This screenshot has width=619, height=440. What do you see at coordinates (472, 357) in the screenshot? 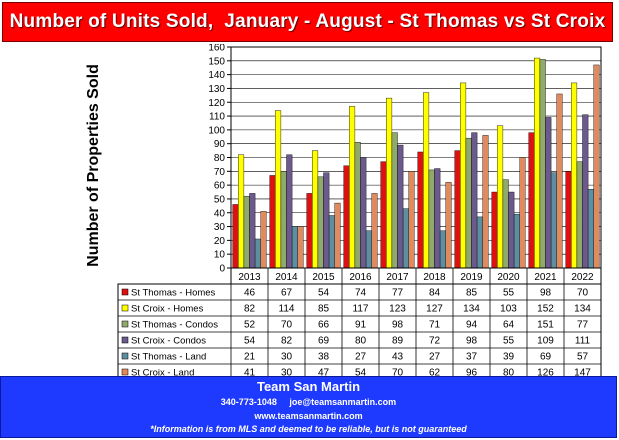
I see `data-label: 37` at bounding box center [472, 357].